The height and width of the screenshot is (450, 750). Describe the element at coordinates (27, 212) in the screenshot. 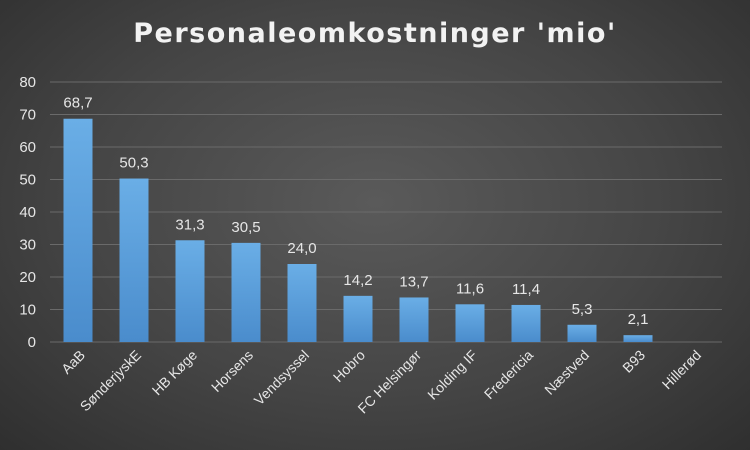

I see `y-tick-label: 40` at that location.